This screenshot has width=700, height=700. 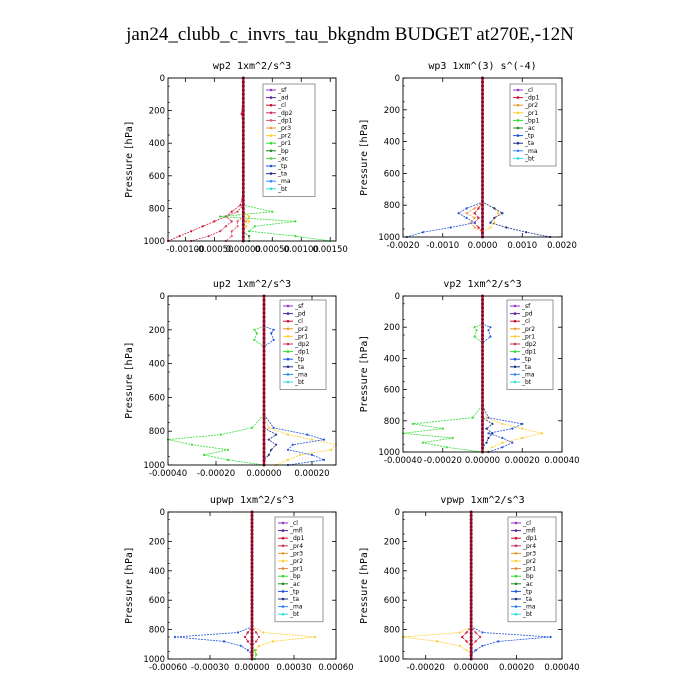 What do you see at coordinates (330, 250) in the screenshot?
I see `x-tick-label: 0.00150` at bounding box center [330, 250].